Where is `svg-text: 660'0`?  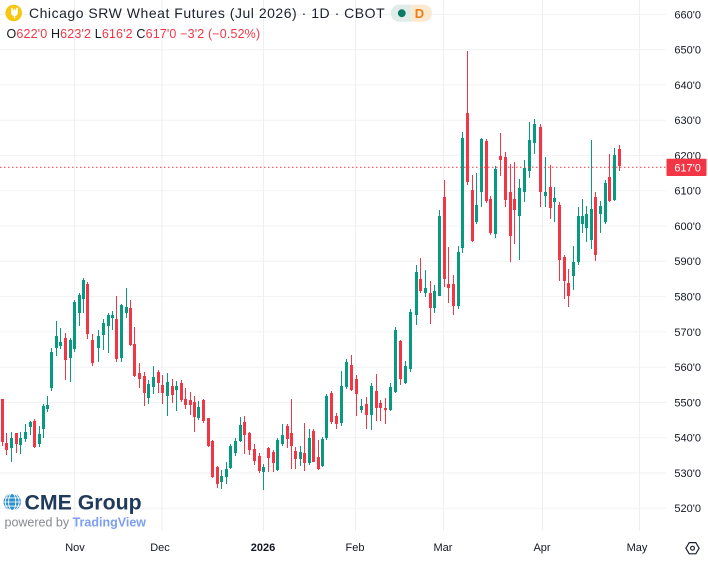 svg-text: 660'0 is located at coordinates (687, 15).